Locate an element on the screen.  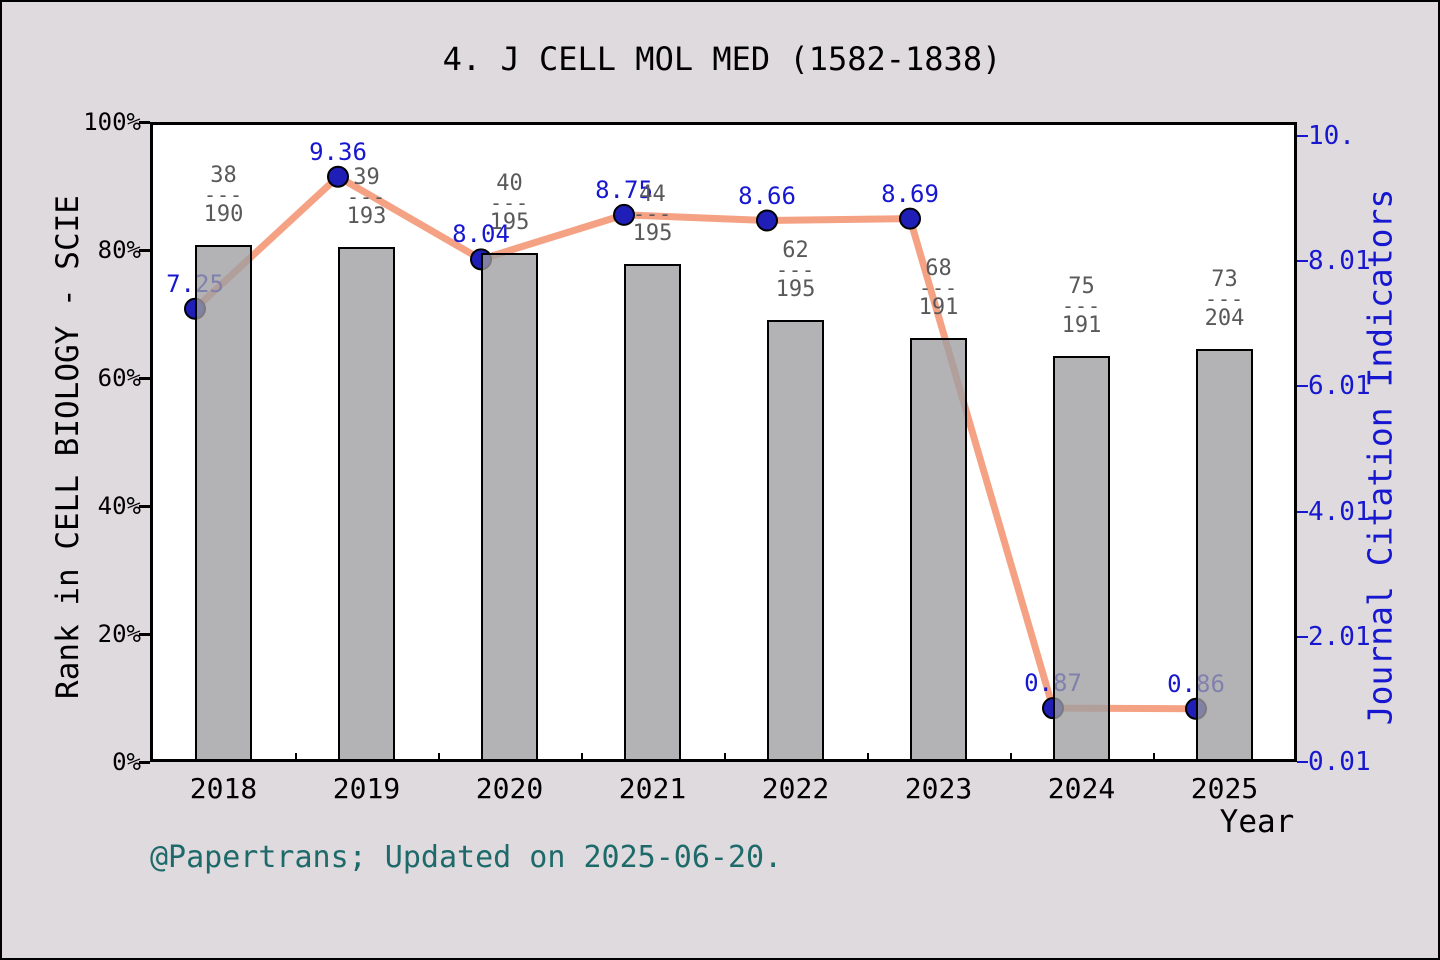
fraction-label-2019: 39 --- 193 is located at coordinates (367, 197).